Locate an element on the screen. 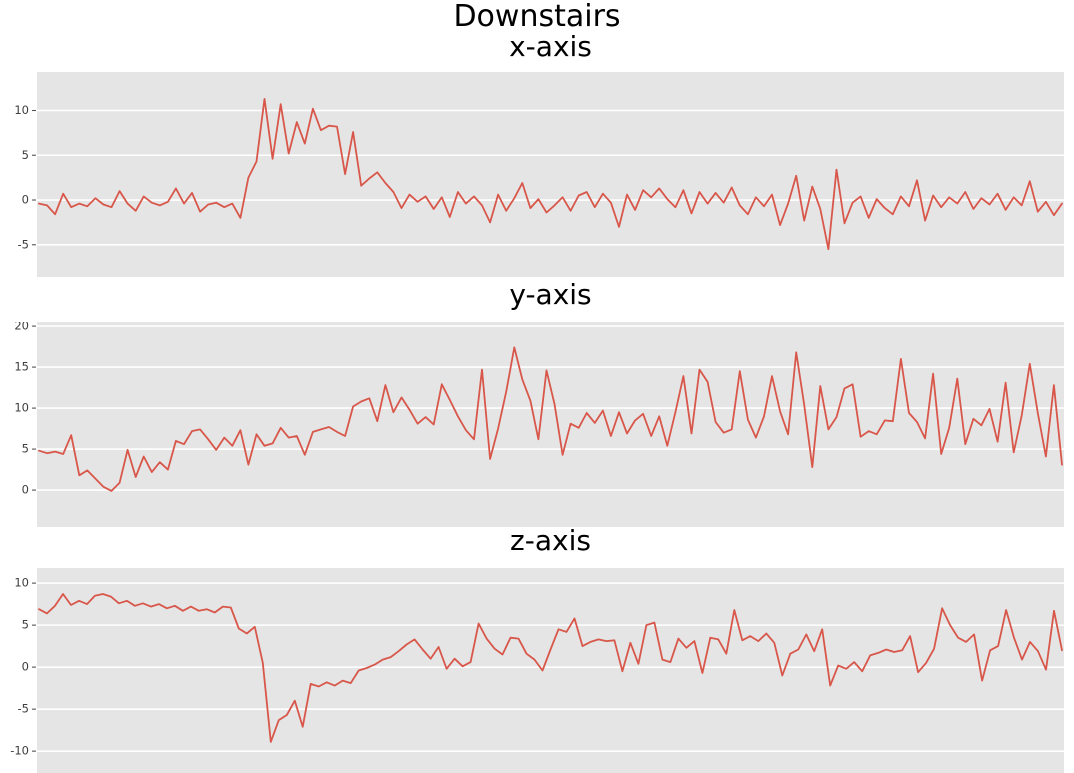 The image size is (1074, 773). figure-title: Downstairs is located at coordinates (537, 17).